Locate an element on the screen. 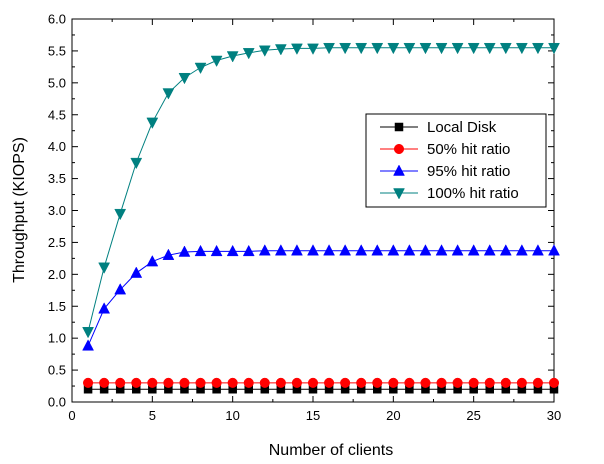  y-axis-title: Throughput (KIOPS) is located at coordinates (19, 210).